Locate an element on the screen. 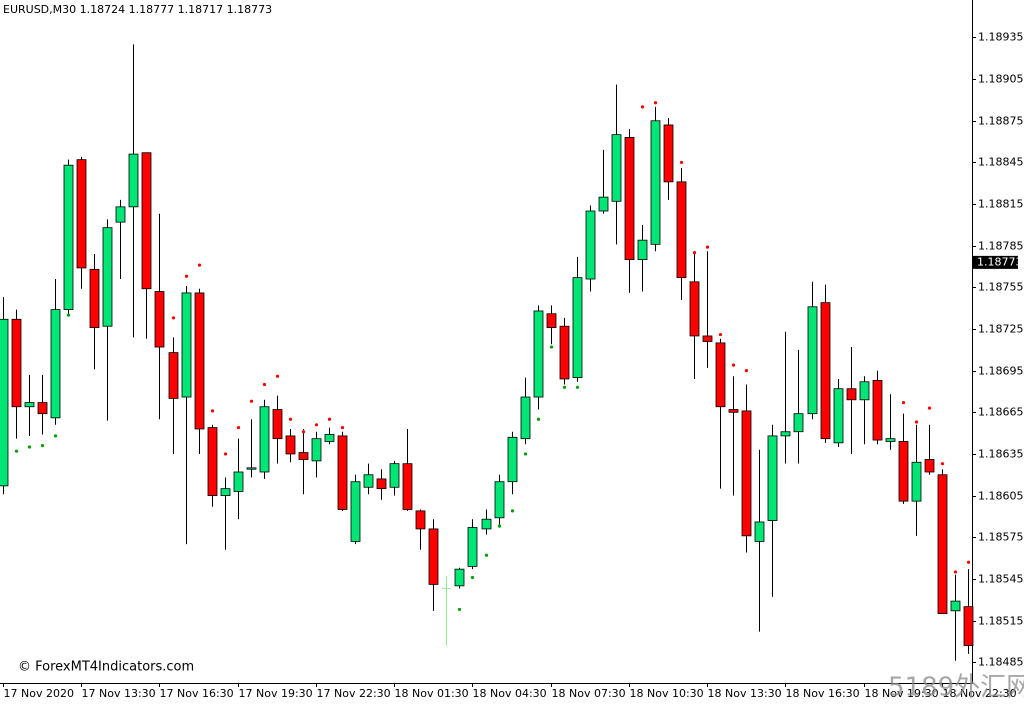 This screenshot has width=1024, height=704. y-tick-label: 1.18545 is located at coordinates (1001, 579).